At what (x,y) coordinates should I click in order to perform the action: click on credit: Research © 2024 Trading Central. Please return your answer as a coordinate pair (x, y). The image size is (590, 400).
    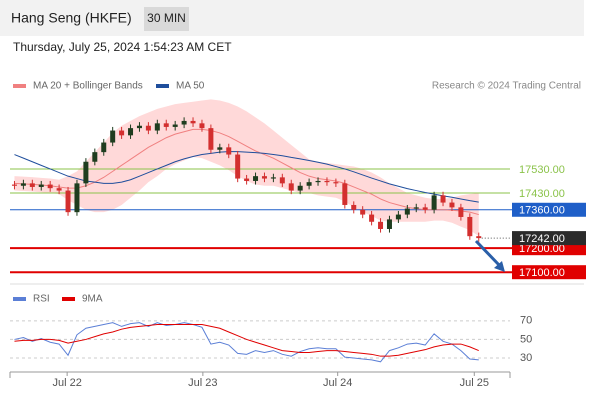
    Looking at the image, I should click on (506, 86).